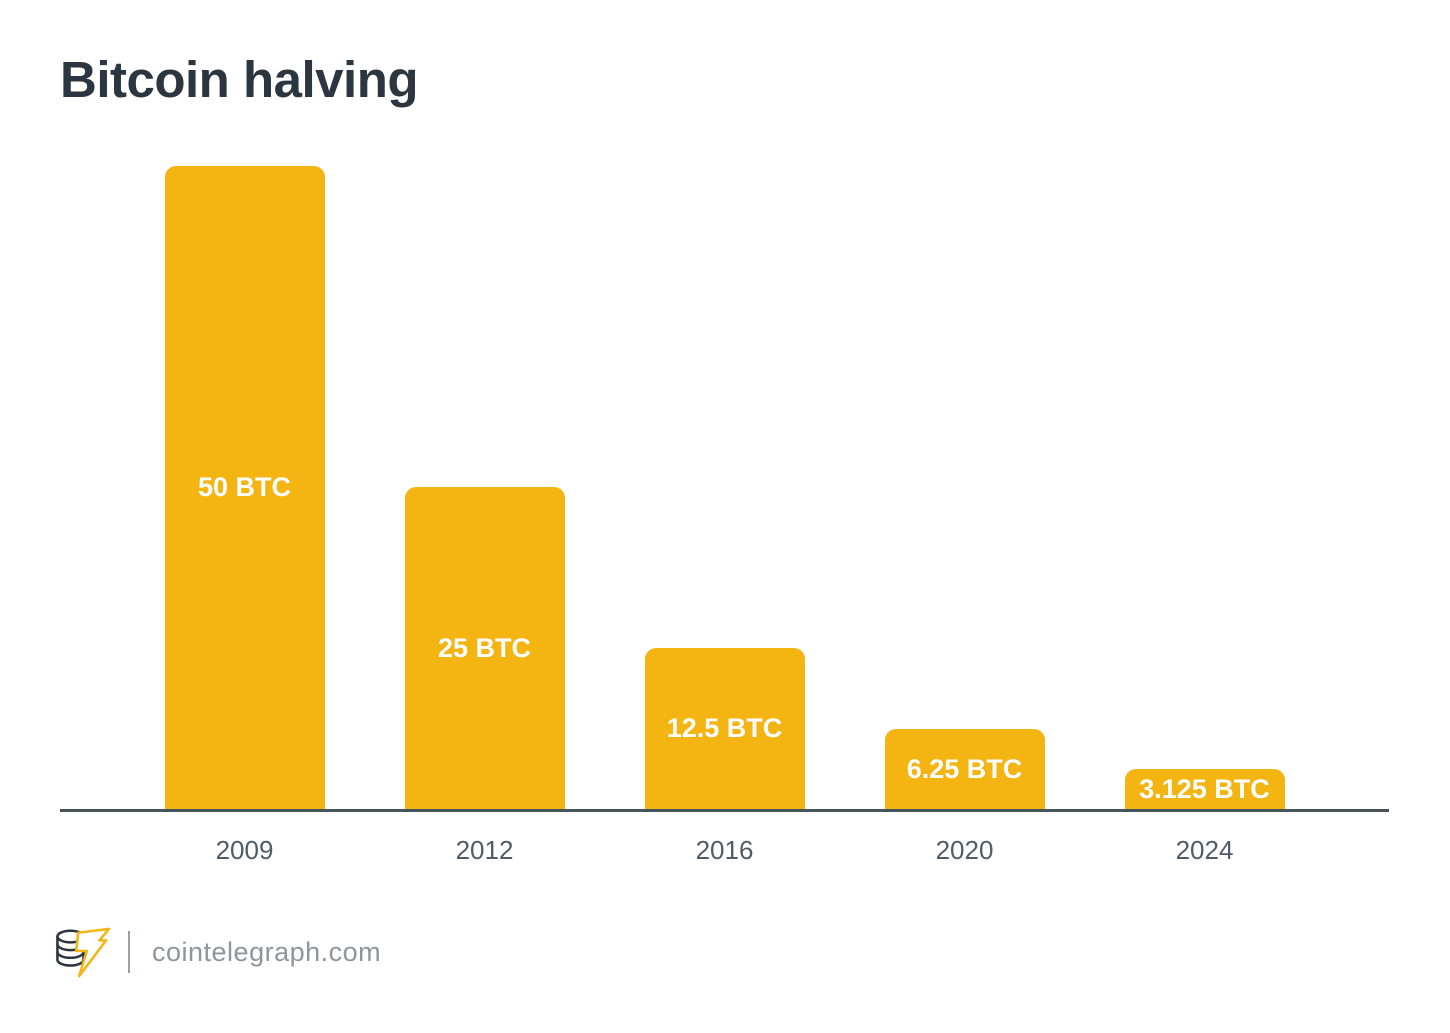  I want to click on footer: cointelegraph.com, so click(217, 952).